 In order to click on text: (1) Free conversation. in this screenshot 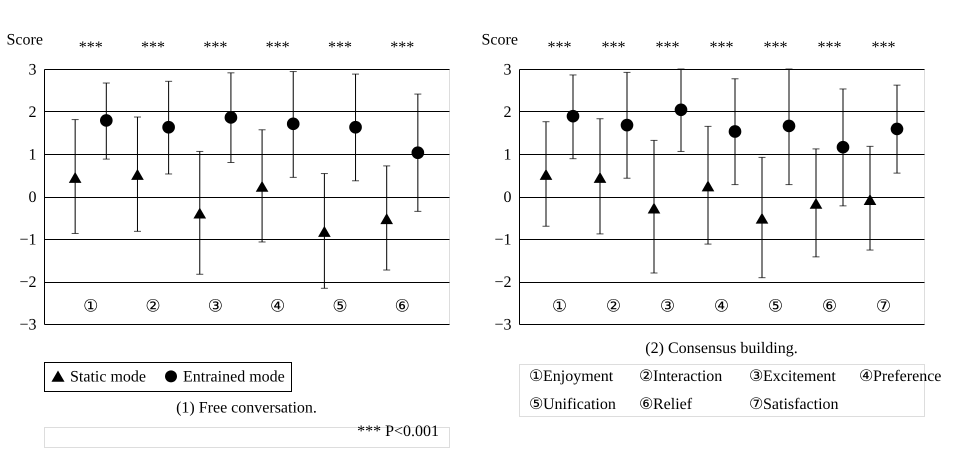, I will do `click(246, 408)`.